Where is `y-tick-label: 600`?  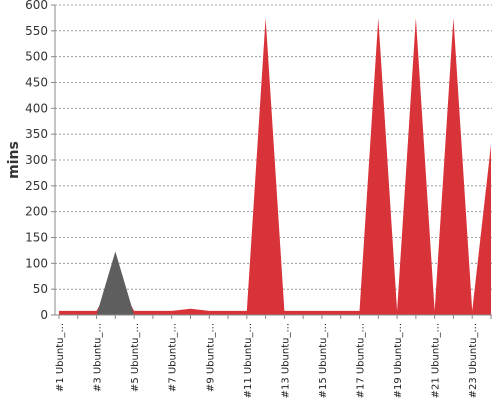 y-tick-label: 600 is located at coordinates (36, 6).